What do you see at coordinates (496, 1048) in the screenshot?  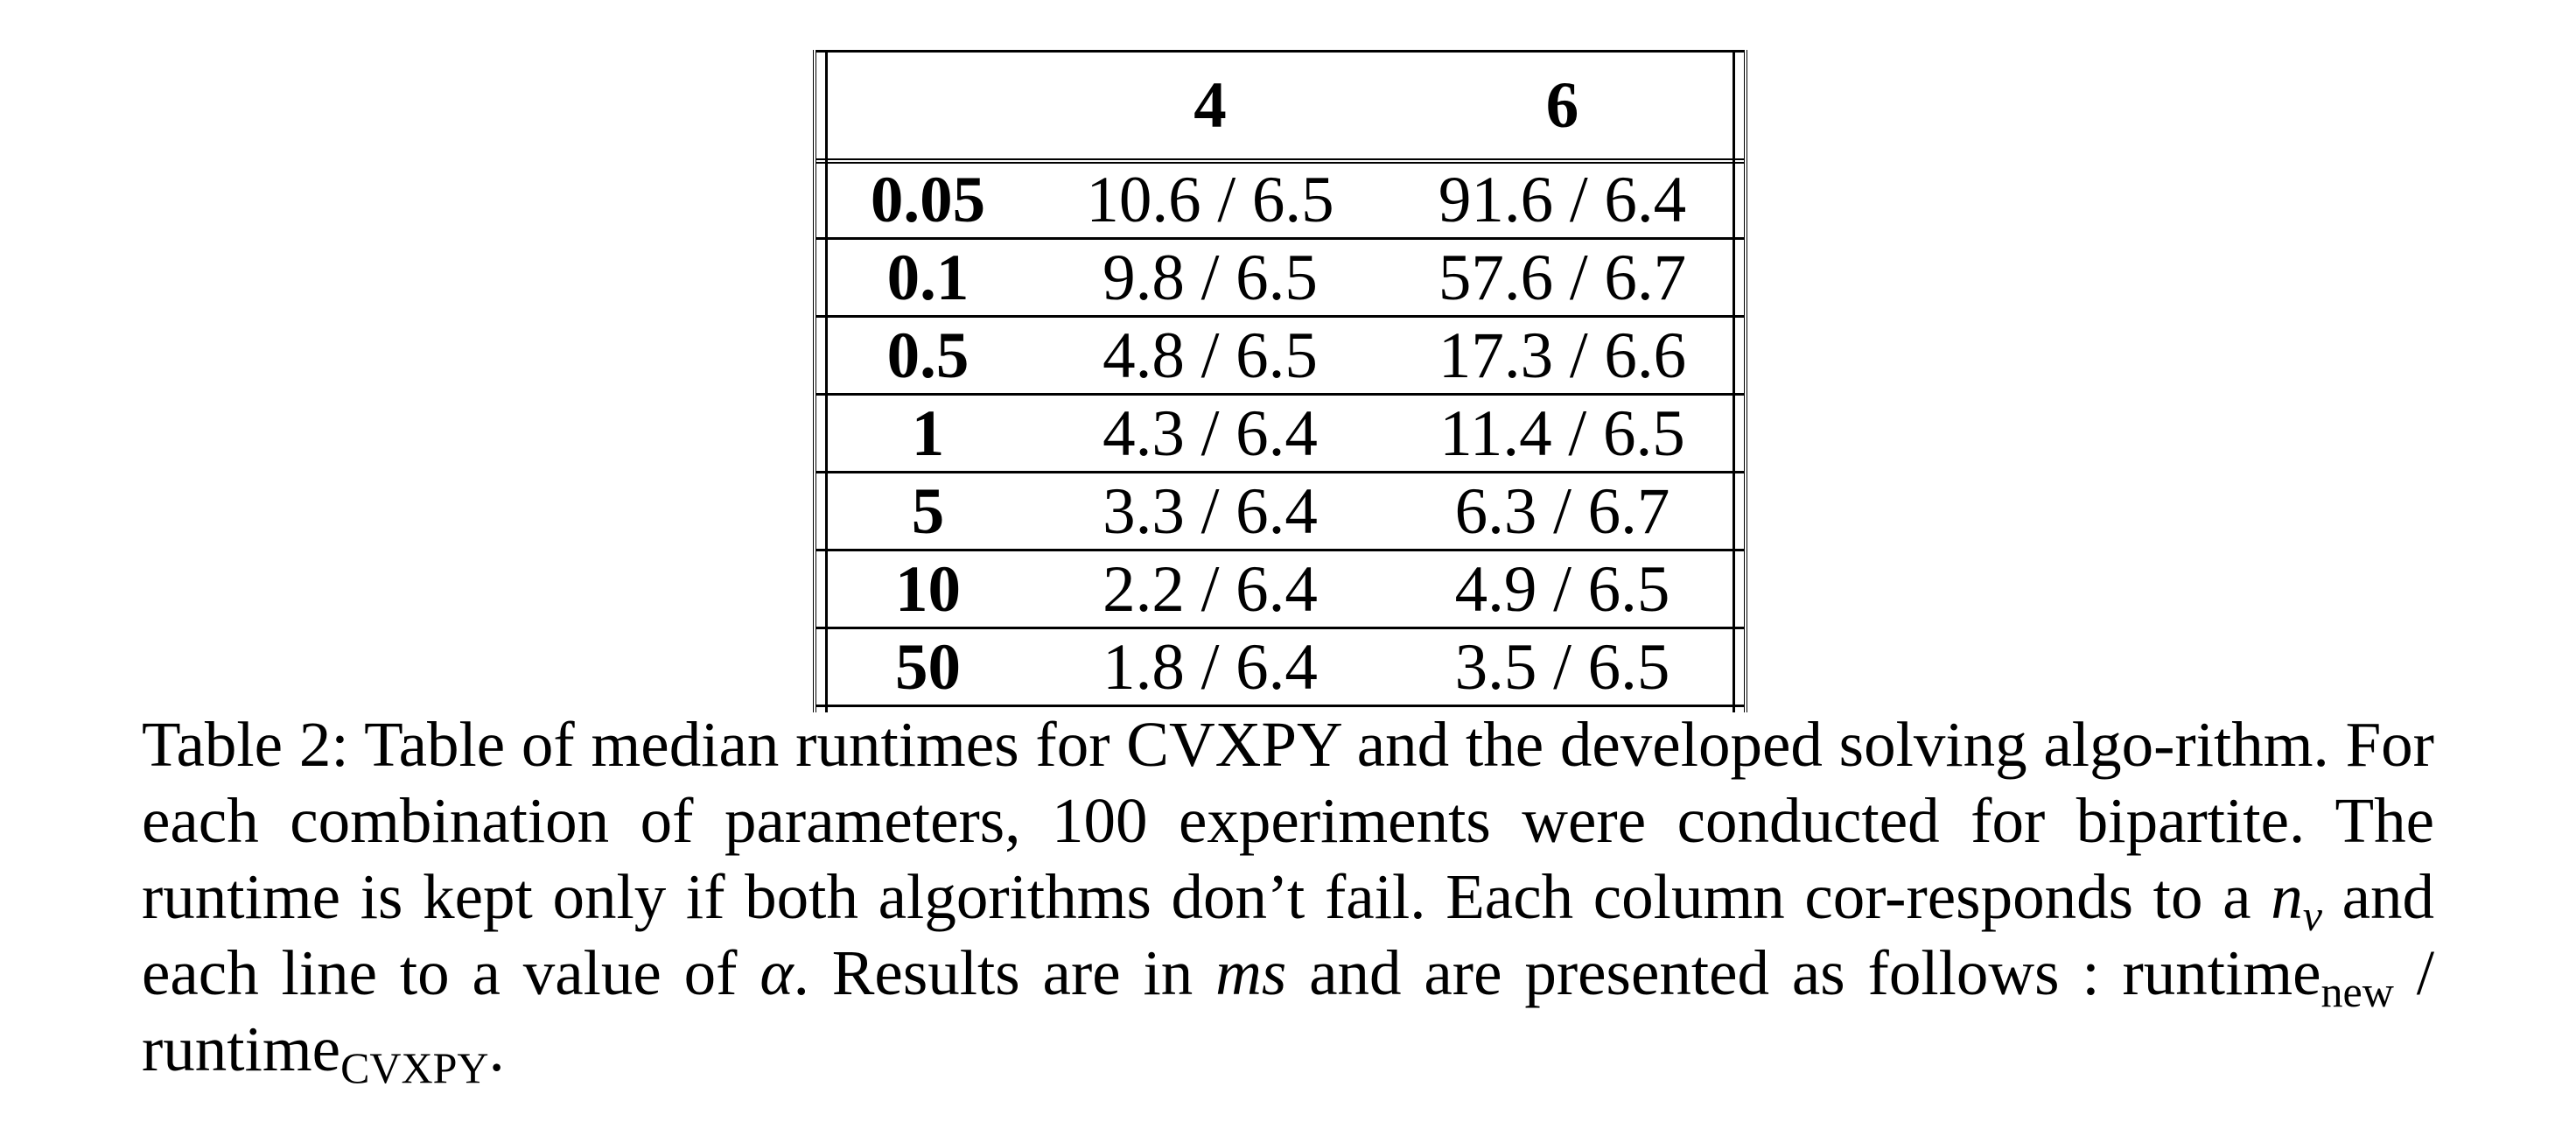 I see `caption-end: .` at bounding box center [496, 1048].